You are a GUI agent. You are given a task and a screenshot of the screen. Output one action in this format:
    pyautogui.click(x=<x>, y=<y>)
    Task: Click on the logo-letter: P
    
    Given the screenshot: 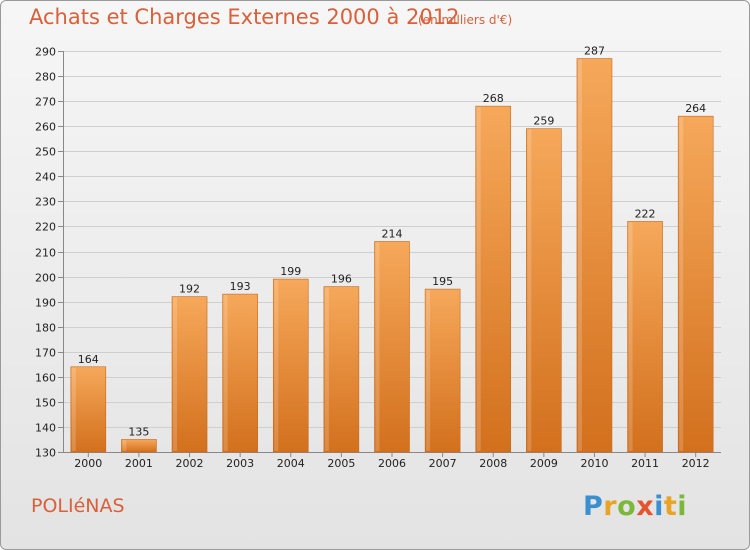 What is the action you would take?
    pyautogui.click(x=593, y=506)
    